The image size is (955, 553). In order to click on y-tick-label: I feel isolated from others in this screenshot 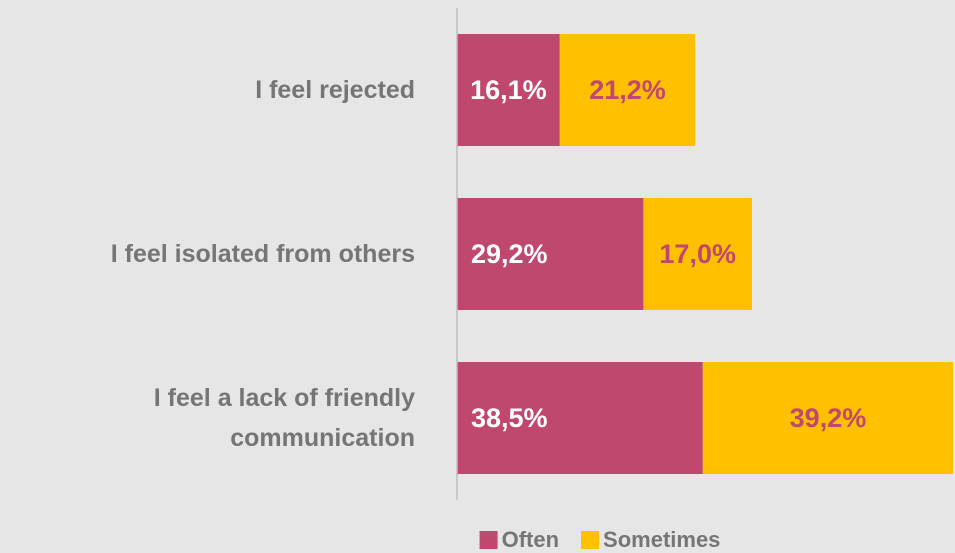, I will do `click(262, 254)`.